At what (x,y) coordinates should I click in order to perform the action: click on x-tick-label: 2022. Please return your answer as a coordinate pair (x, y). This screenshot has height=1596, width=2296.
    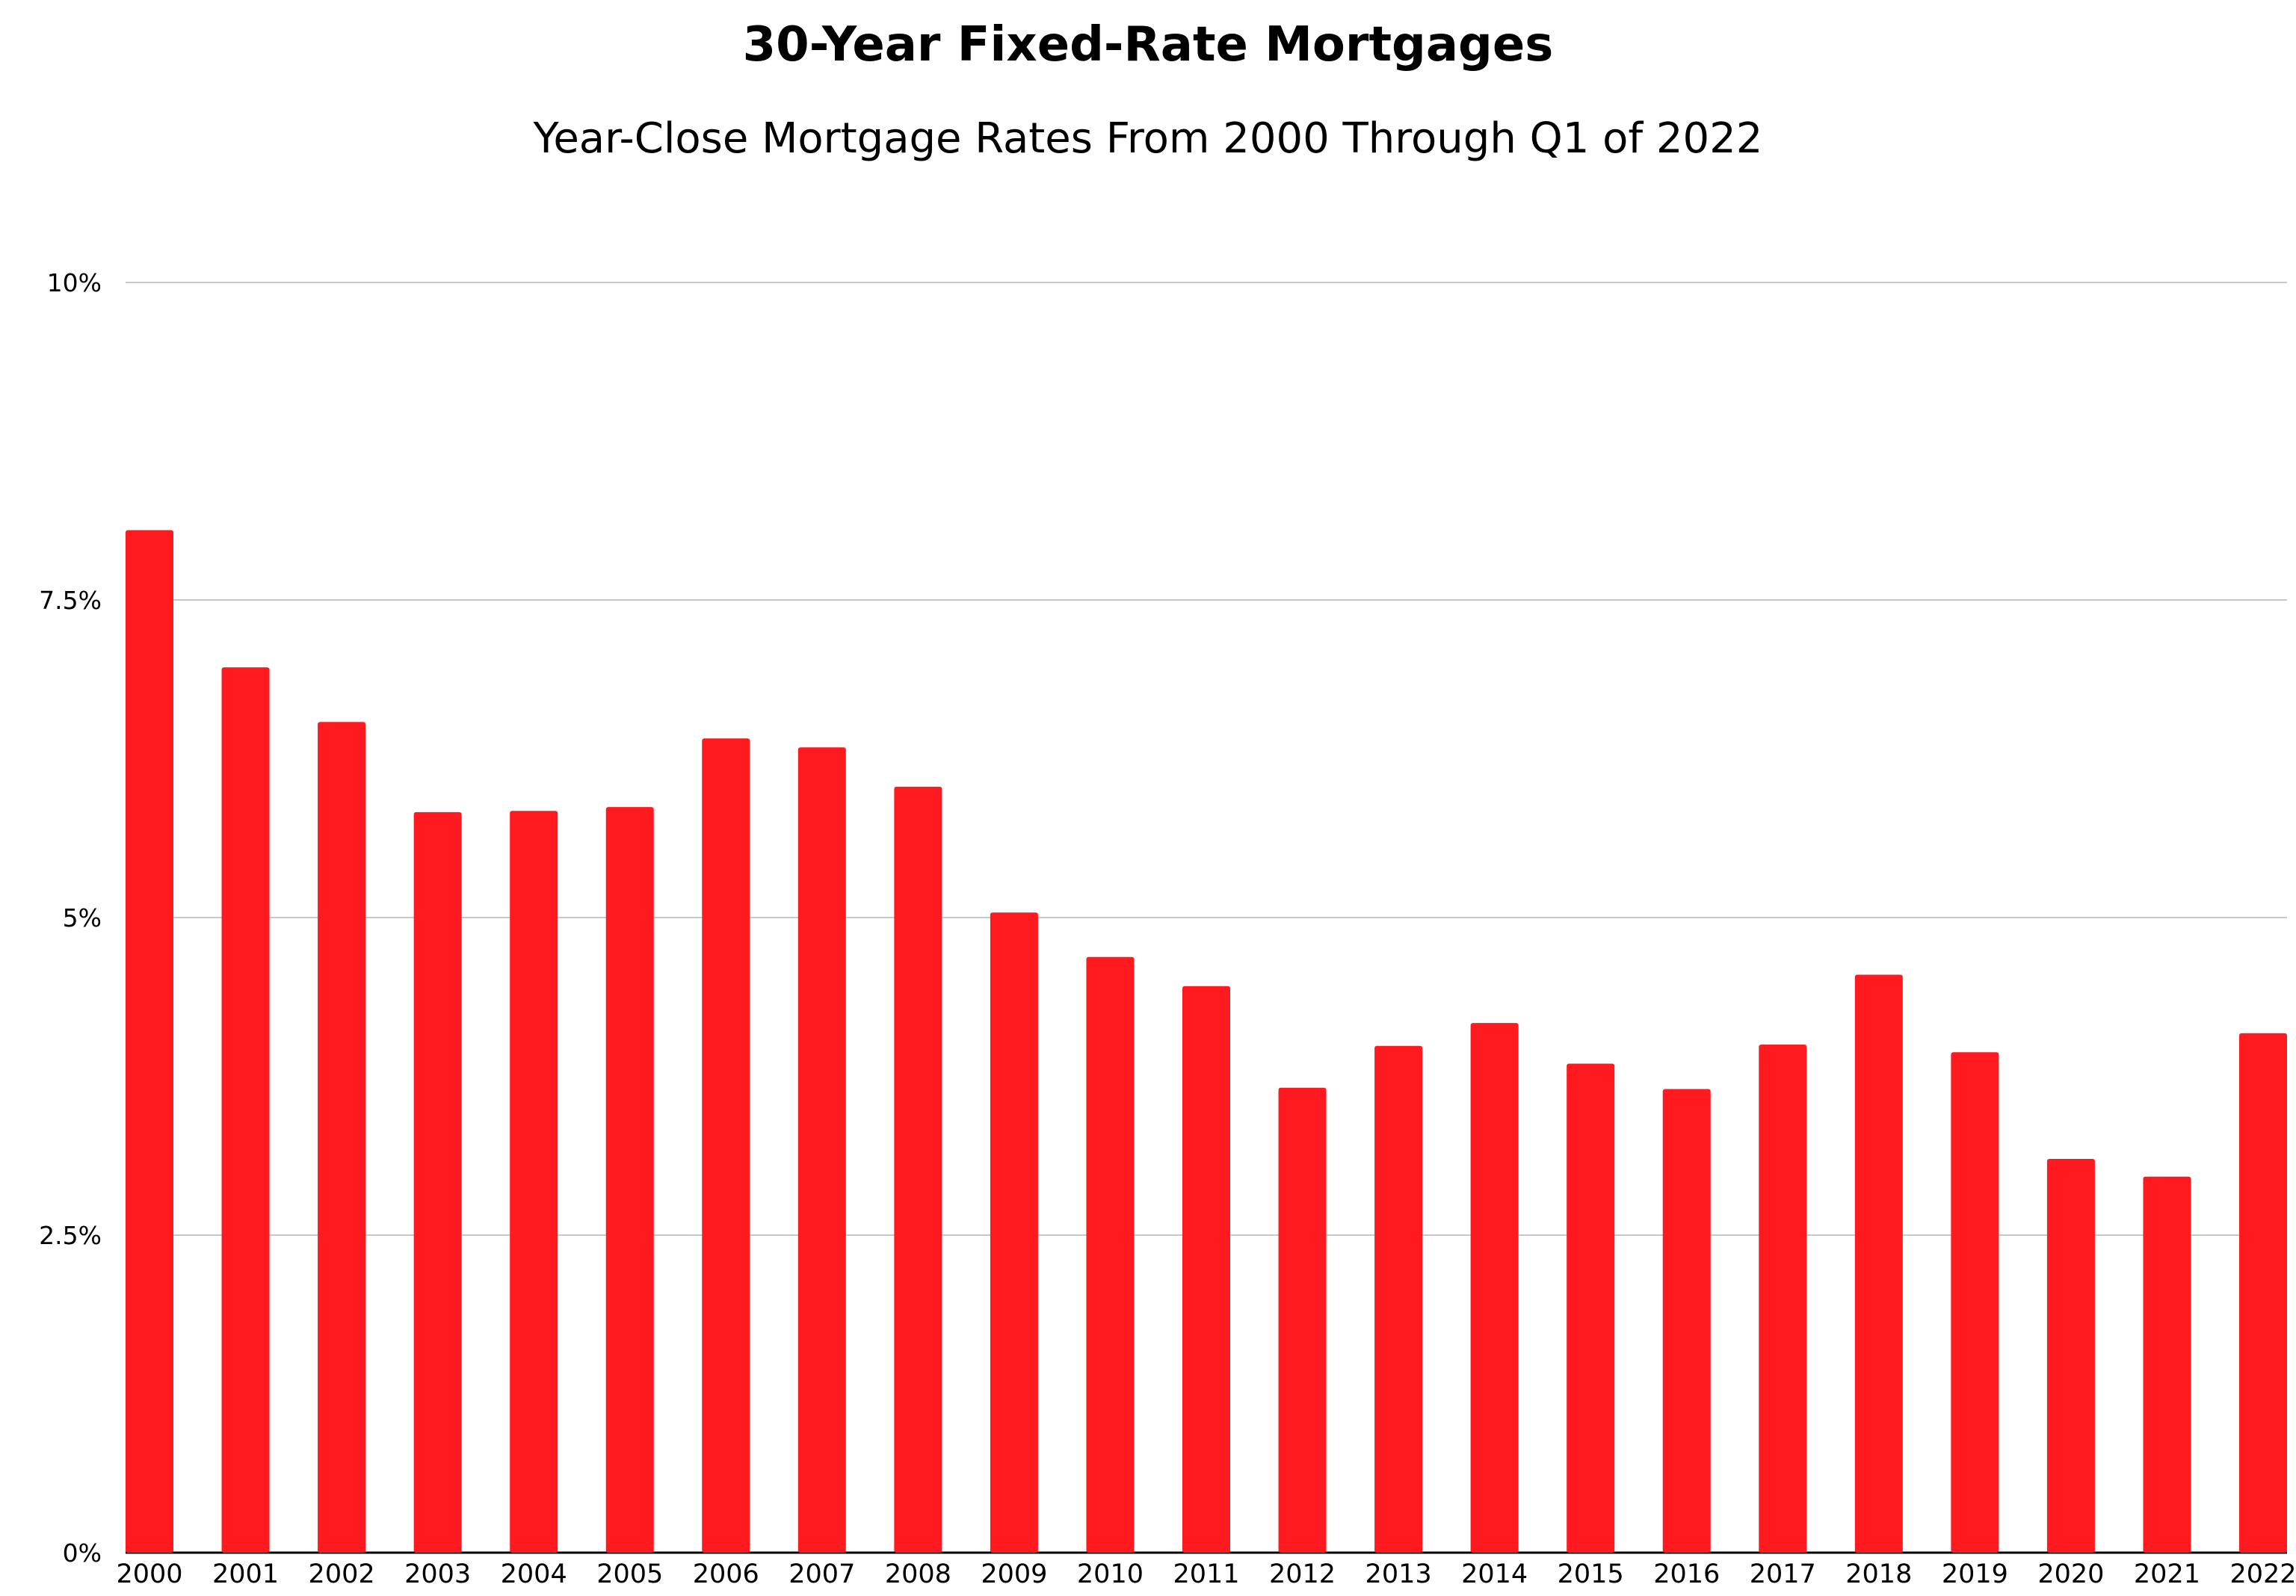
    Looking at the image, I should click on (2262, 1574).